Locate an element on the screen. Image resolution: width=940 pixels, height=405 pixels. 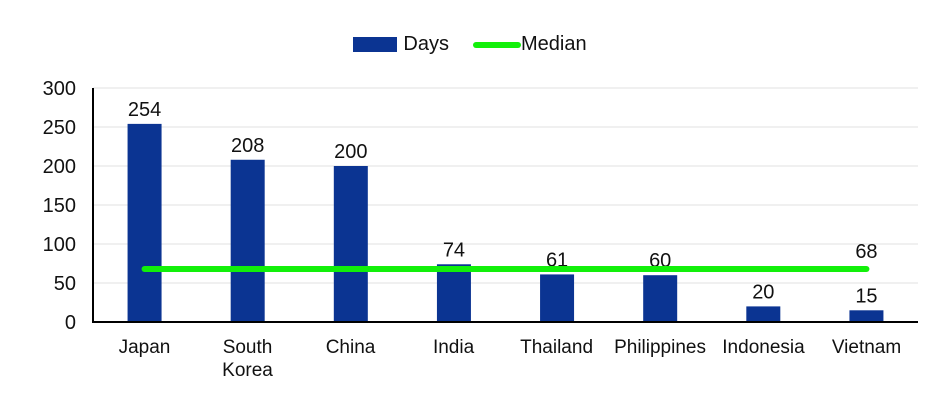
y-tick-label-150: 150 is located at coordinates (59, 206).